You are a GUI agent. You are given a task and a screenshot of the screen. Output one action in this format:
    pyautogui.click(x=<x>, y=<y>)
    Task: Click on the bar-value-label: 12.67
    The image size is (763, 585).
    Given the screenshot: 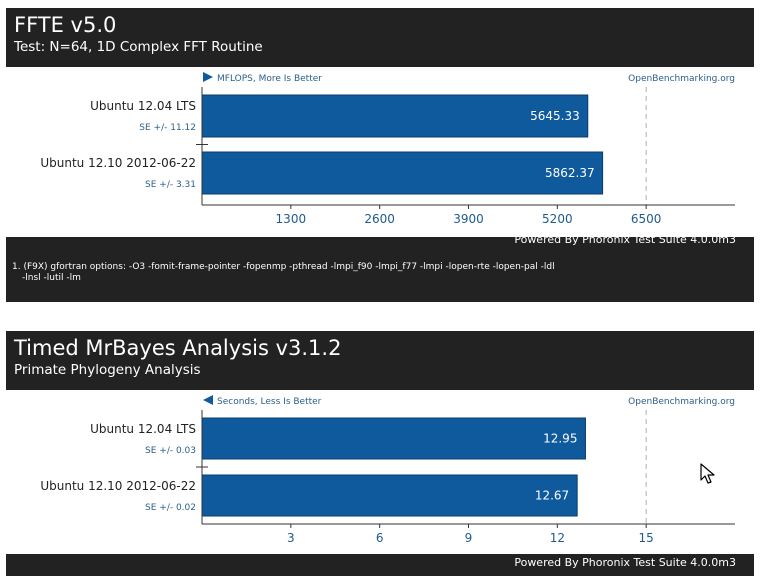 What is the action you would take?
    pyautogui.click(x=552, y=496)
    